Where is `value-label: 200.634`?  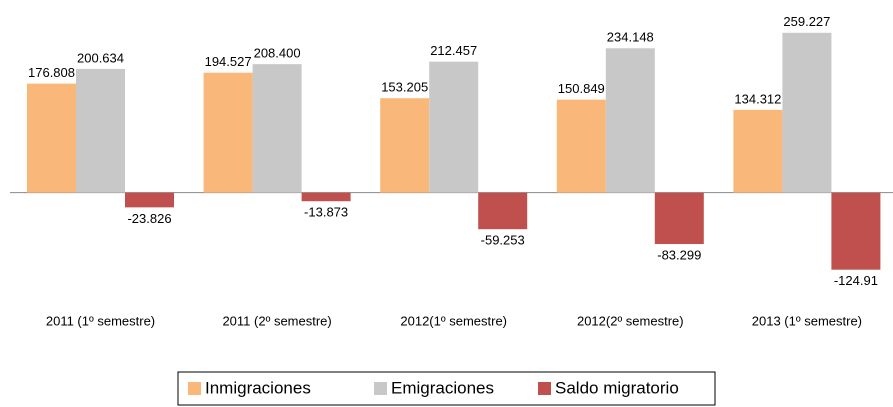
value-label: 200.634 is located at coordinates (100, 57).